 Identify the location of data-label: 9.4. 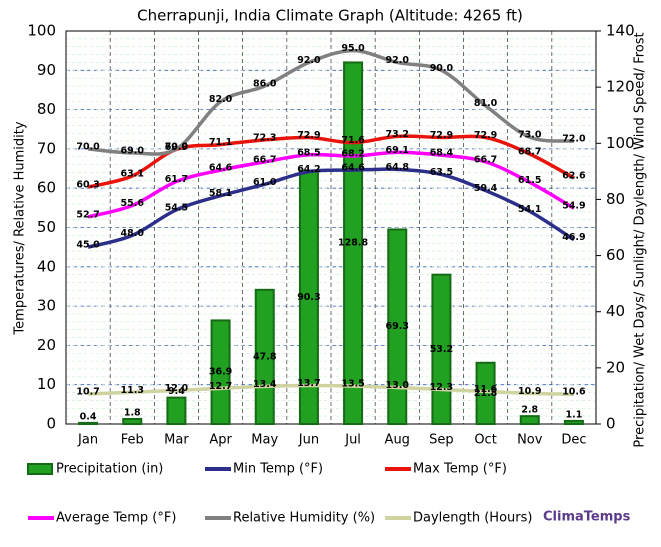
(176, 391).